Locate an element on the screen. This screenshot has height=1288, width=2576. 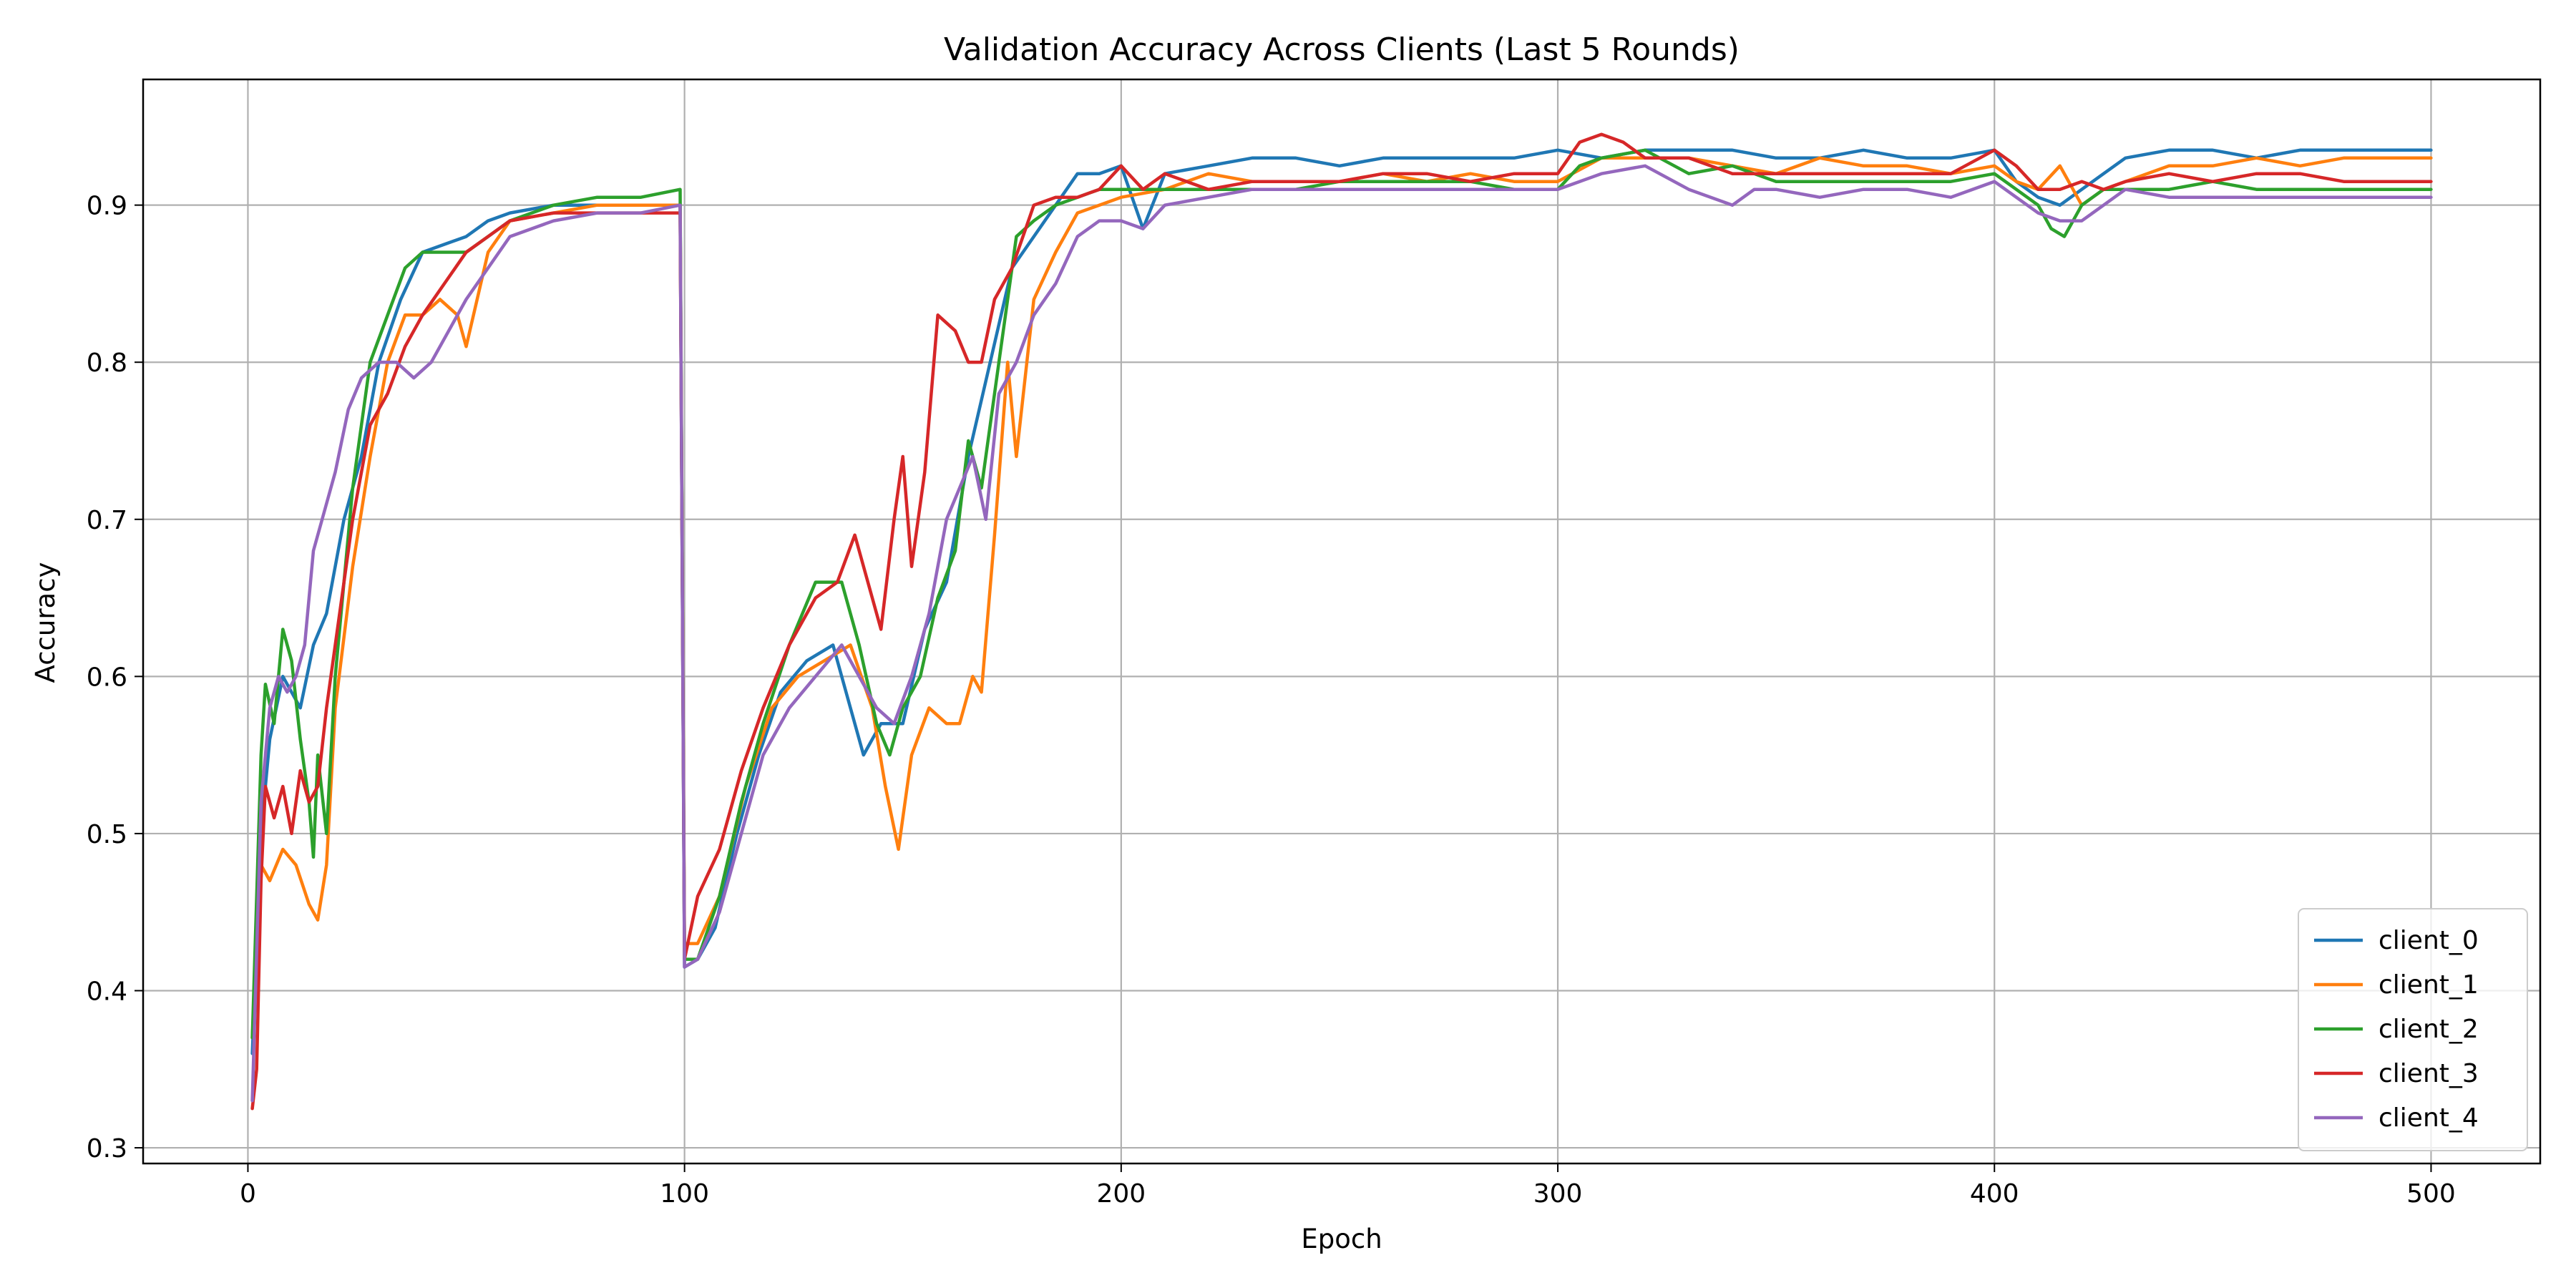
x-tick-label: 300 is located at coordinates (1558, 1194).